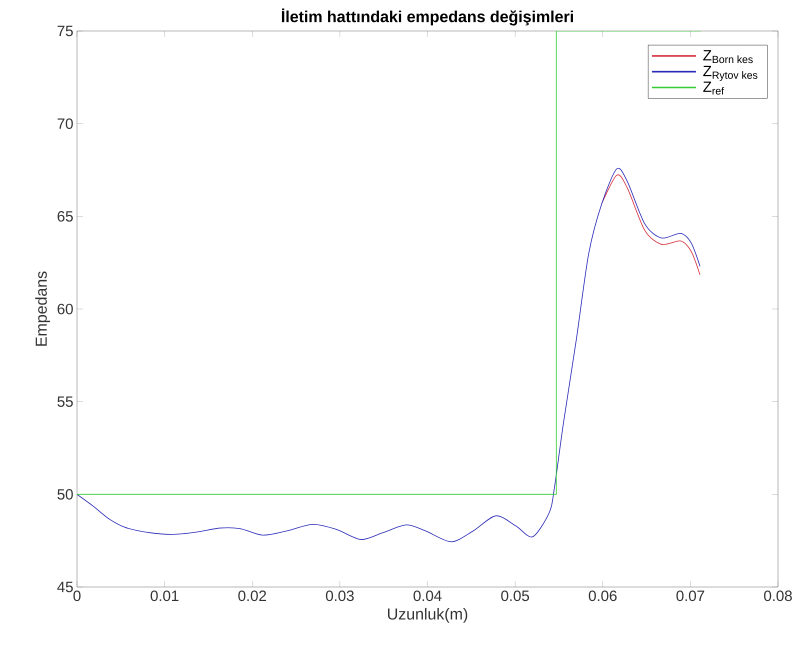 The image size is (806, 664). What do you see at coordinates (65, 216) in the screenshot?
I see `y-tick-label: 65` at bounding box center [65, 216].